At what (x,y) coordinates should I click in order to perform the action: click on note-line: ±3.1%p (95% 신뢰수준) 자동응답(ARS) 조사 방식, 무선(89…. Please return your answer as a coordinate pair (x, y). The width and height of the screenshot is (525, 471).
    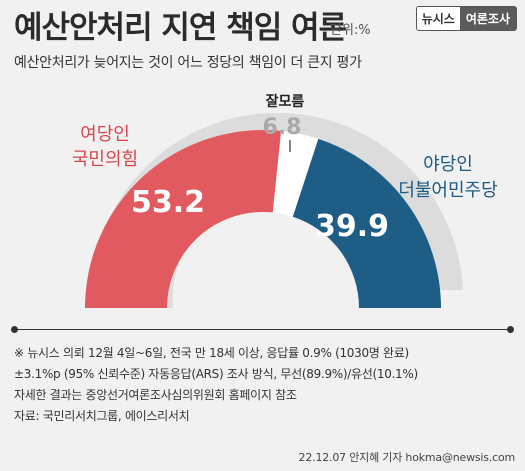
    Looking at the image, I should click on (216, 374).